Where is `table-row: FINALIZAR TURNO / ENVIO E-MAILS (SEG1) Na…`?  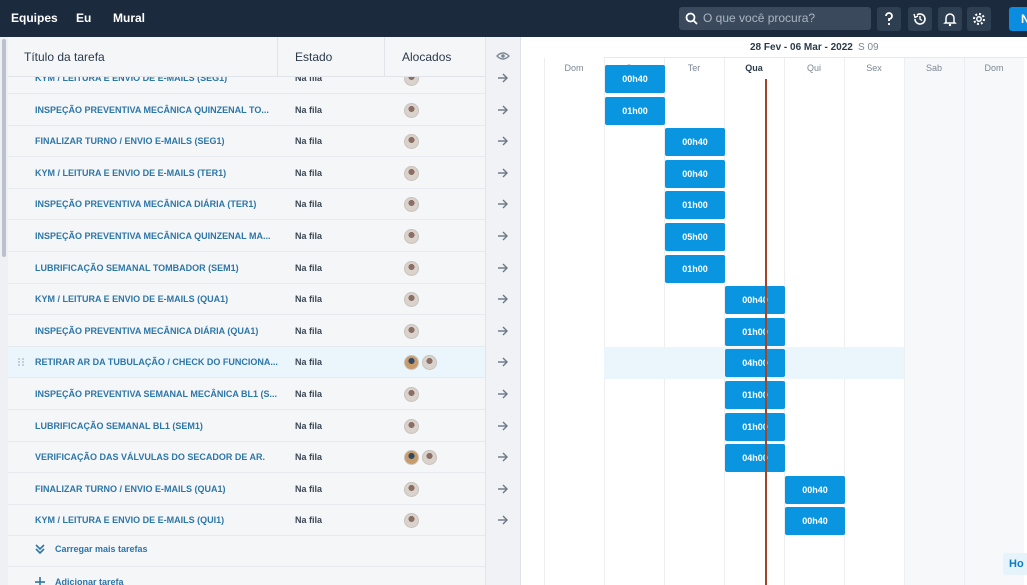 table-row: FINALIZAR TURNO / ENVIO E-MAILS (SEG1) Na… is located at coordinates (246, 142).